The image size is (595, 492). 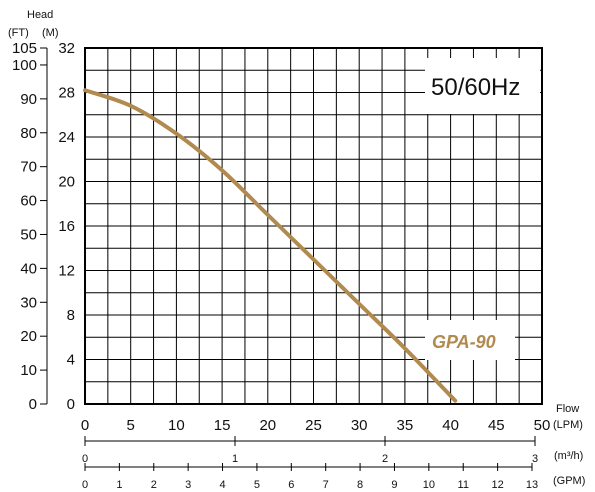 I want to click on gpm-tick-label: 4, so click(x=222, y=485).